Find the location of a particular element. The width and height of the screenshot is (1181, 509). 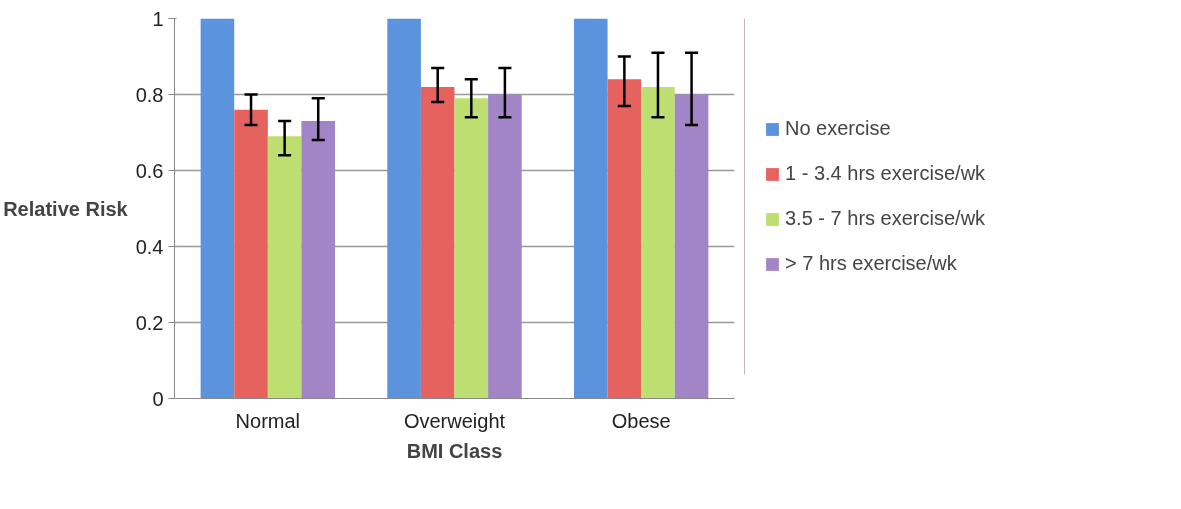

y-tick-label: 0.6 is located at coordinates (149, 170).